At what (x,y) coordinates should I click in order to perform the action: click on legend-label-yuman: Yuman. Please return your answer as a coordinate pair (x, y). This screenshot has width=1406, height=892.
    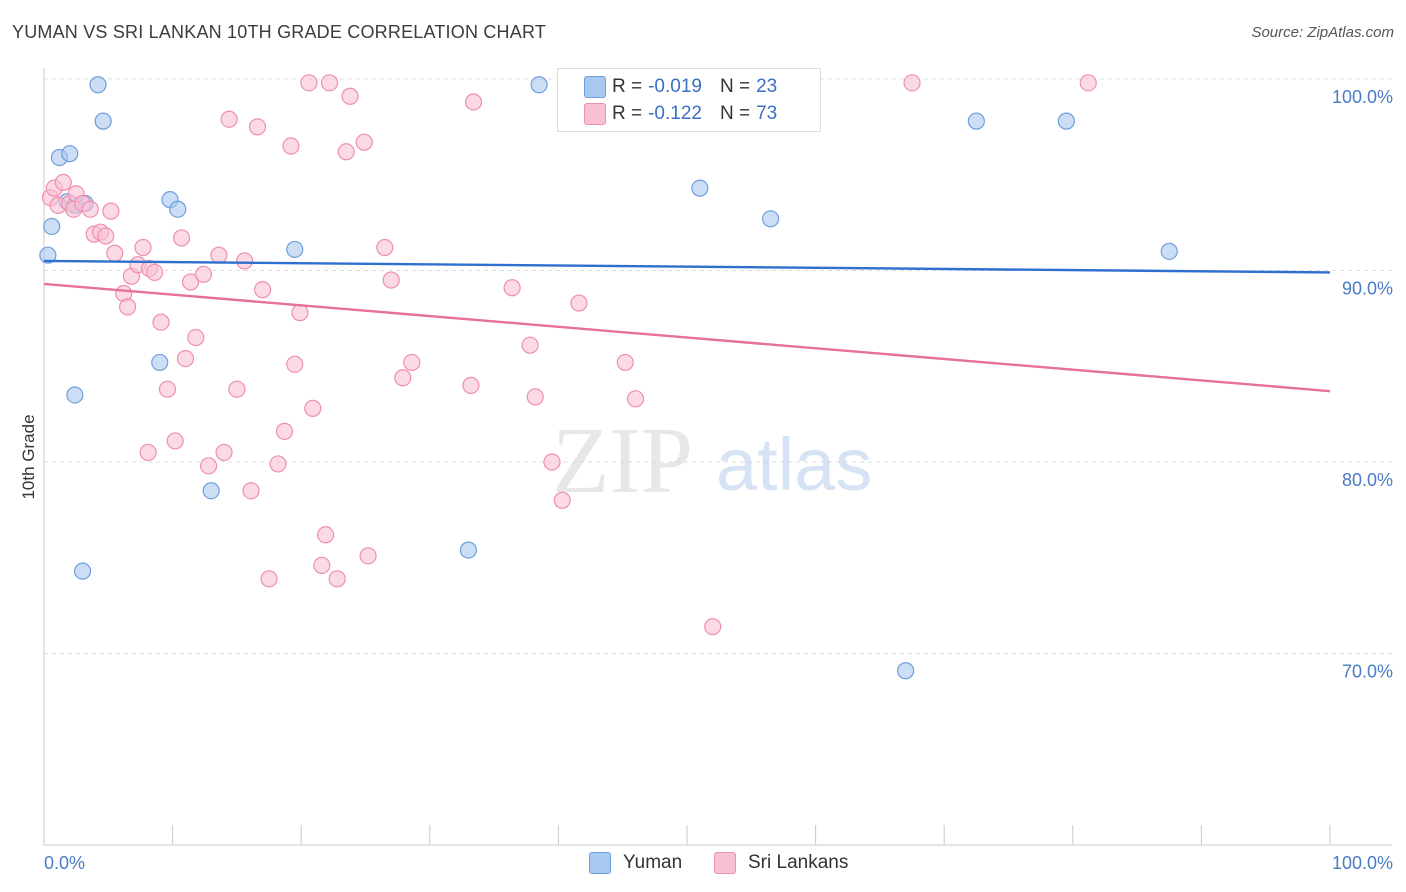
    Looking at the image, I should click on (653, 862).